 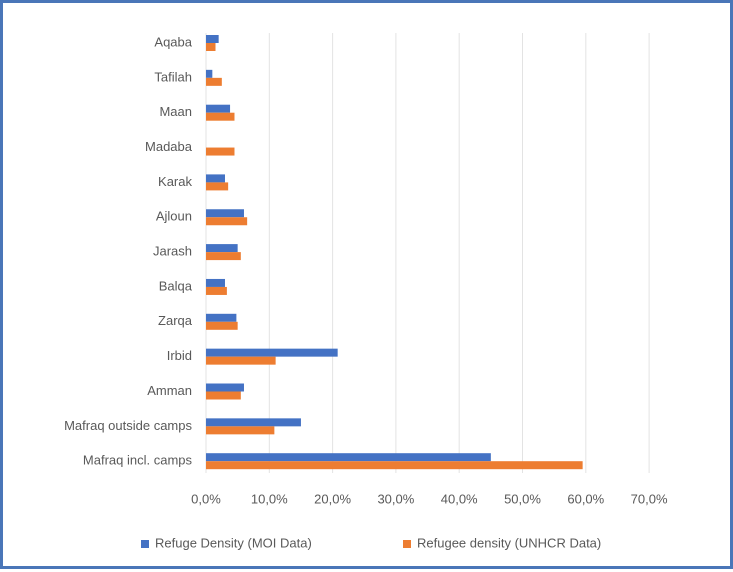 I want to click on x-tick-label: 30,0%, so click(x=395, y=498).